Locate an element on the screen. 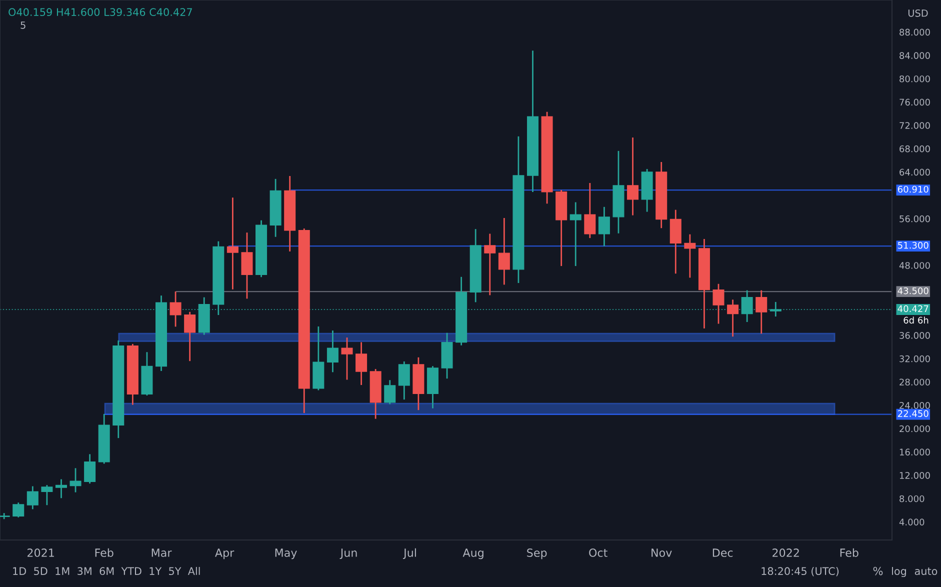 The width and height of the screenshot is (941, 587). y-tick-label: 80.000 is located at coordinates (915, 78).